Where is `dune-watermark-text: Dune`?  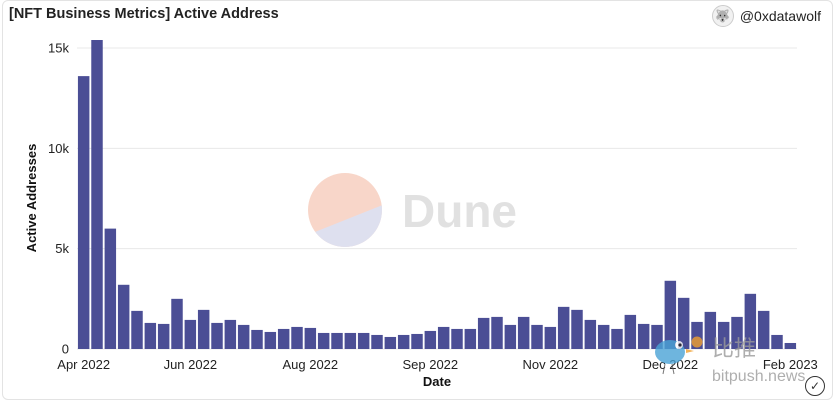 dune-watermark-text: Dune is located at coordinates (459, 211).